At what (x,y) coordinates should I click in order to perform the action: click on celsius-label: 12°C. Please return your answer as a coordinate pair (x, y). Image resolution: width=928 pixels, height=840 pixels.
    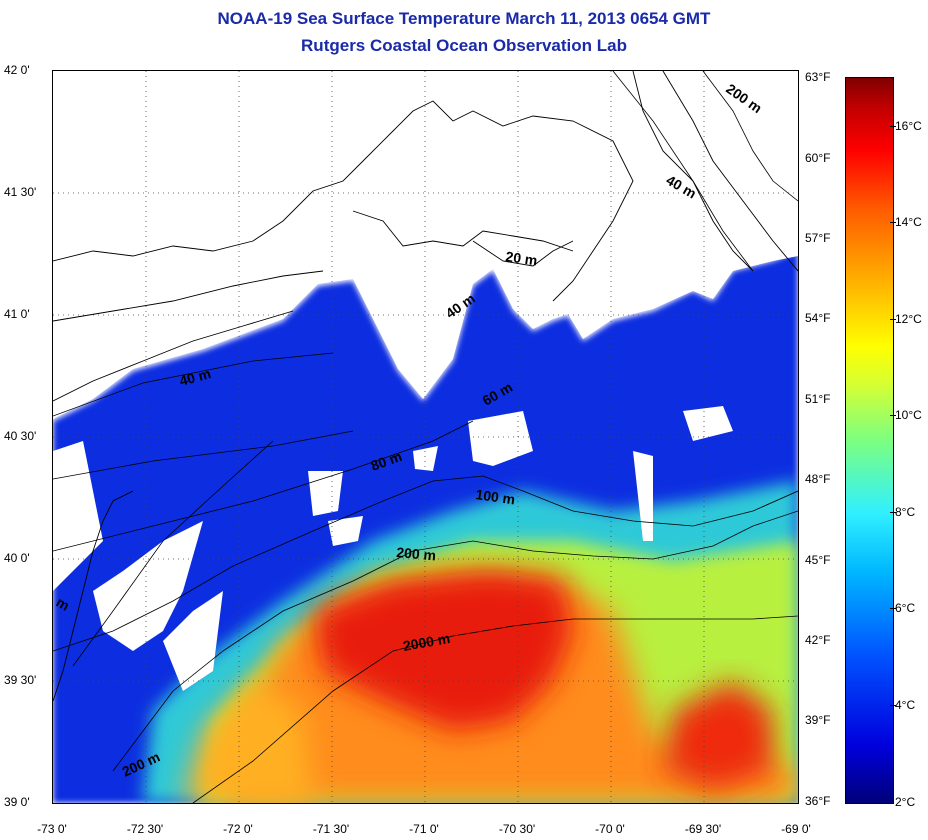
    Looking at the image, I should click on (908, 319).